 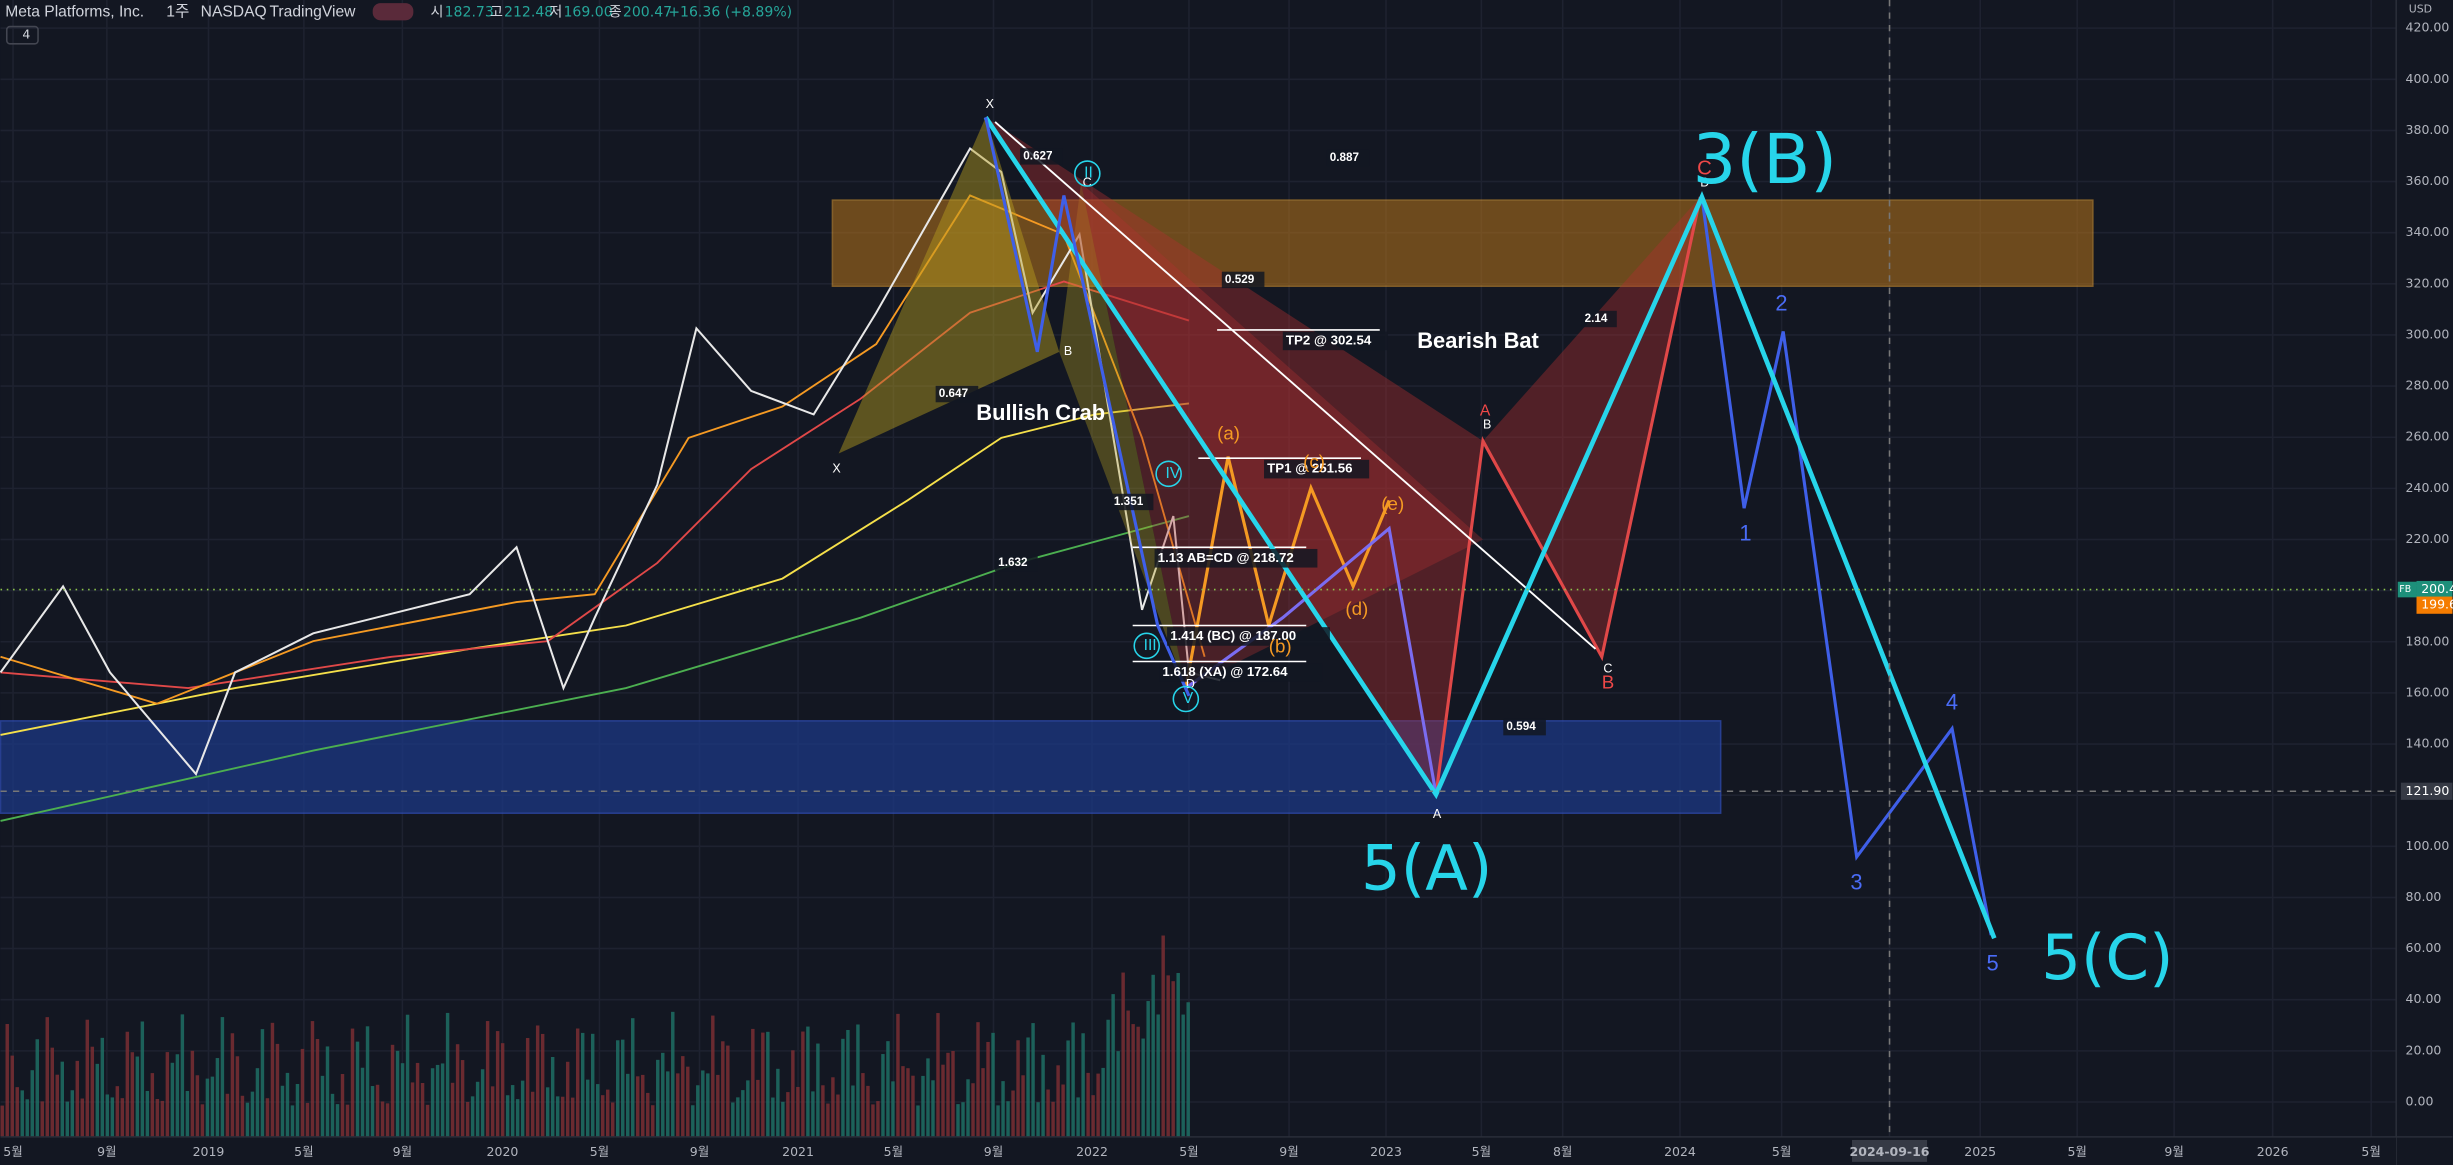 What do you see at coordinates (555, 13) in the screenshot?
I see `ohlc-label: 저` at bounding box center [555, 13].